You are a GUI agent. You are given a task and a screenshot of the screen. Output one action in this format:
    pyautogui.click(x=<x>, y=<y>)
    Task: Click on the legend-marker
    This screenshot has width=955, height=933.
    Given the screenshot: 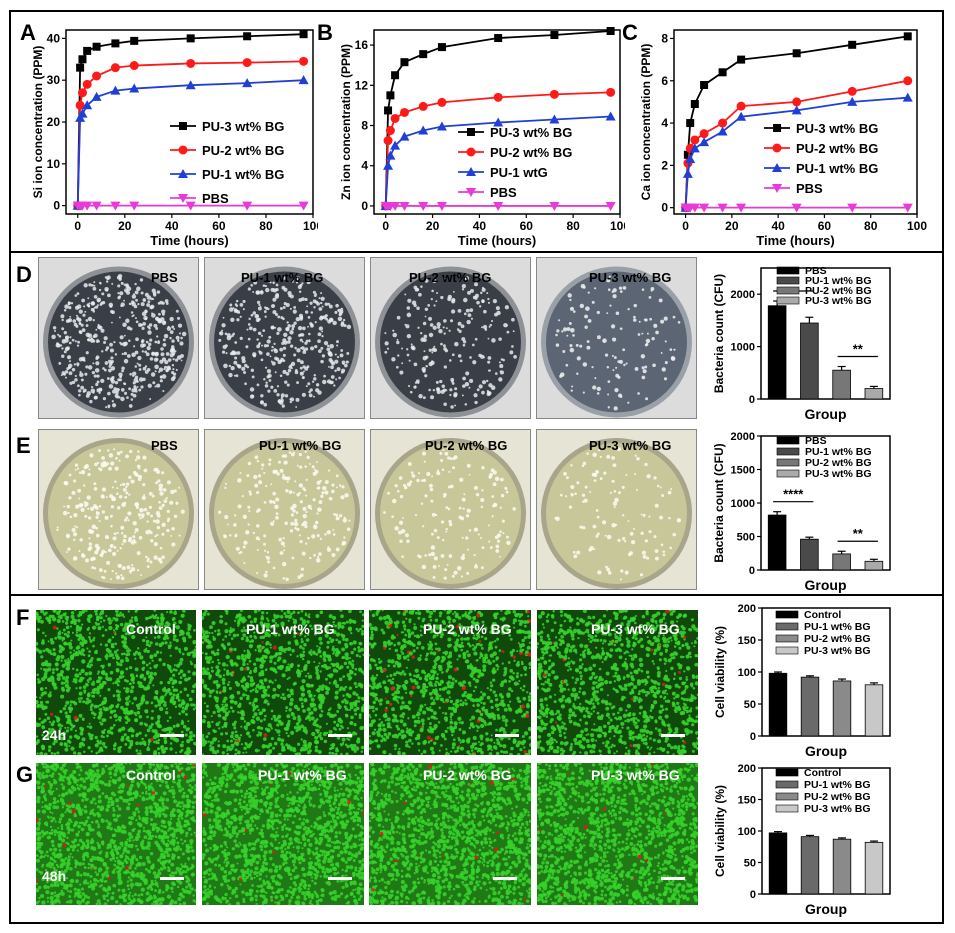 What is the action you would take?
    pyautogui.click(x=777, y=167)
    